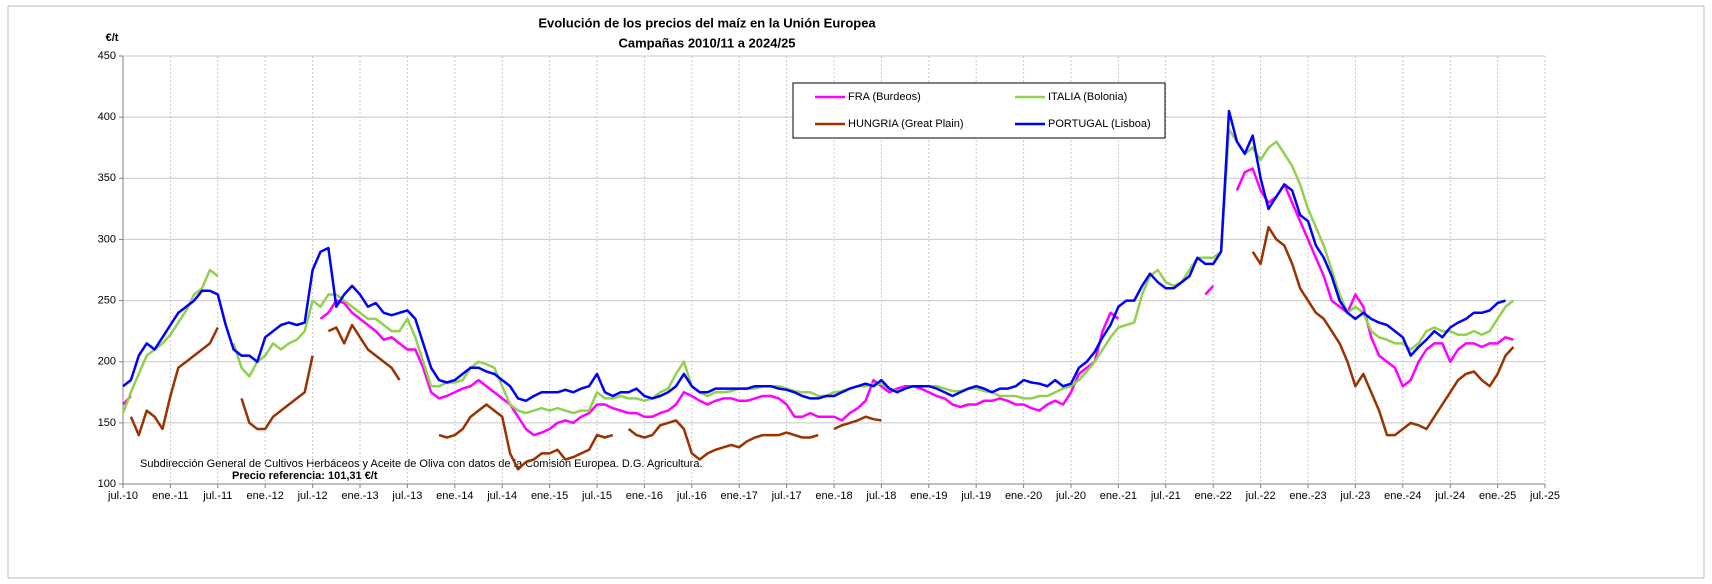  What do you see at coordinates (107, 484) in the screenshot?
I see `y-tick-label: 100` at bounding box center [107, 484].